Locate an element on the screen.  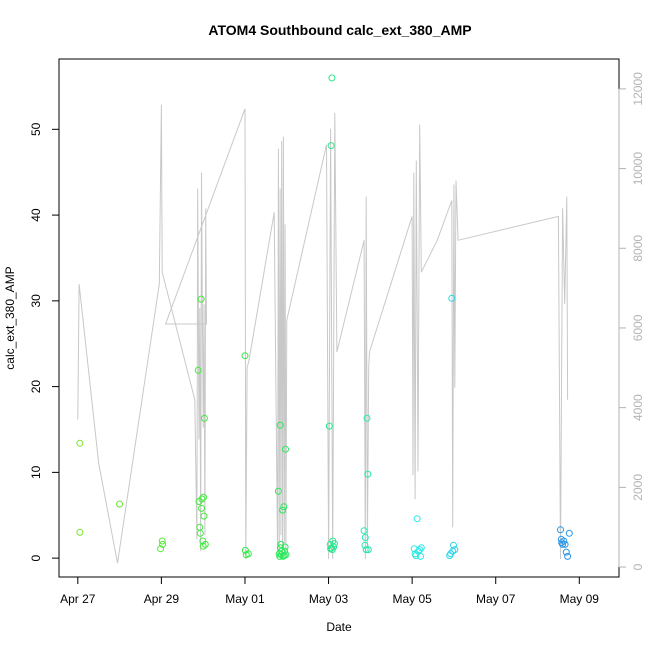
x-tick-label: Apr 27 is located at coordinates (78, 599).